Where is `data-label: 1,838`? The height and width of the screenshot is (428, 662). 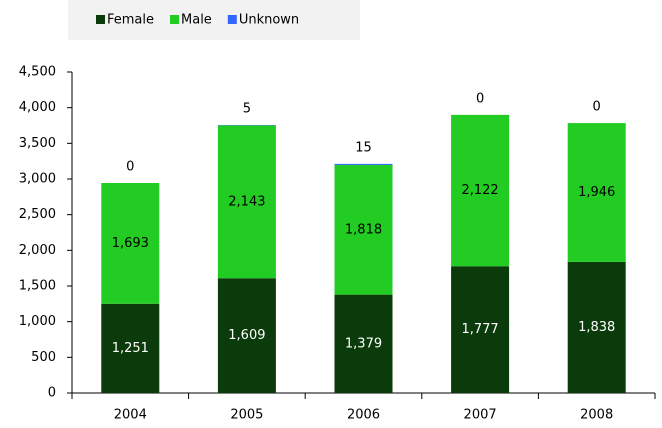
data-label: 1,838 is located at coordinates (596, 327).